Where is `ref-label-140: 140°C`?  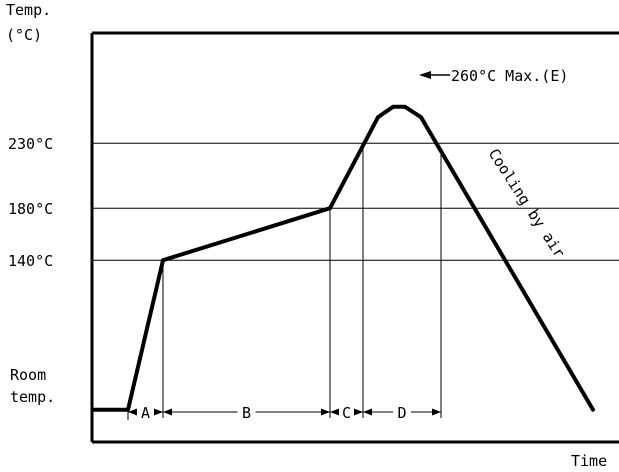 ref-label-140: 140°C is located at coordinates (30, 261).